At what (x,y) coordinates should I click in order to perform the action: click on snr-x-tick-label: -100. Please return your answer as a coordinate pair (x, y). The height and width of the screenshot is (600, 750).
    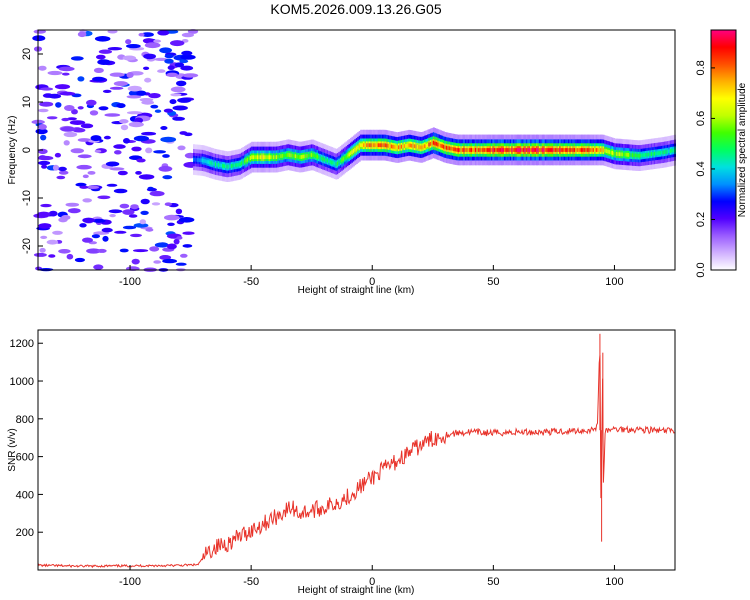
    Looking at the image, I should click on (130, 582).